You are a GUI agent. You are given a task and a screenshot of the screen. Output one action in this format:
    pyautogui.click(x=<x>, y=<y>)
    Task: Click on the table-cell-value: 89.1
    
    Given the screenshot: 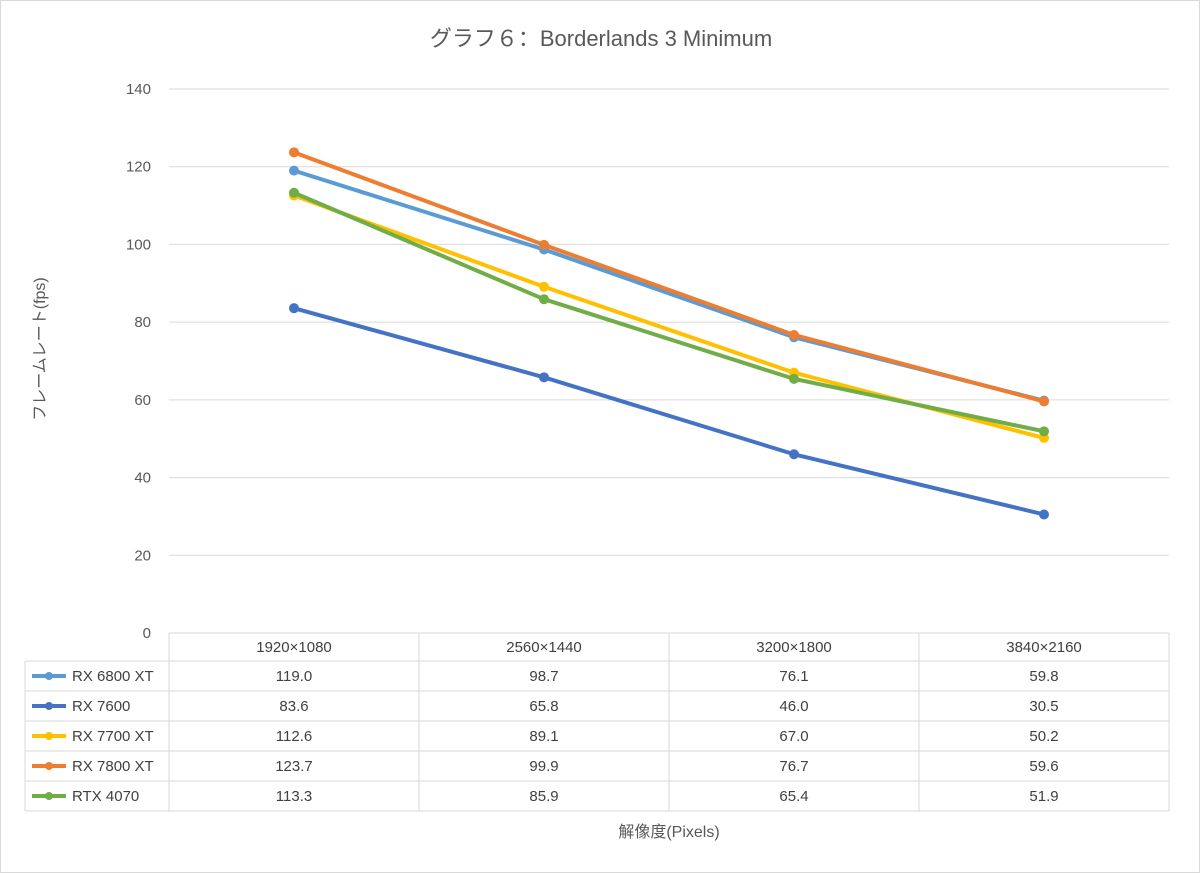 What is the action you would take?
    pyautogui.click(x=543, y=736)
    